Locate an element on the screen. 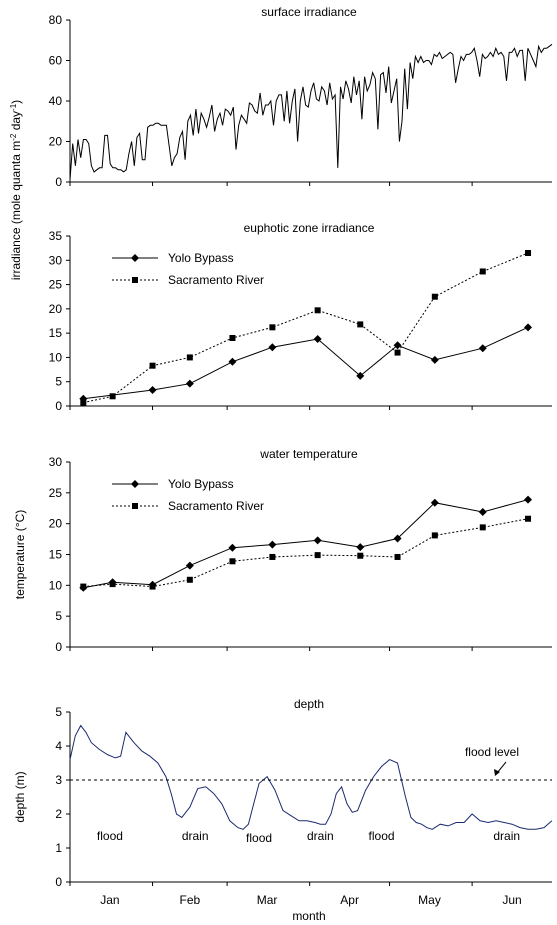 The image size is (557, 925). y-tick-label: 25 is located at coordinates (56, 285).